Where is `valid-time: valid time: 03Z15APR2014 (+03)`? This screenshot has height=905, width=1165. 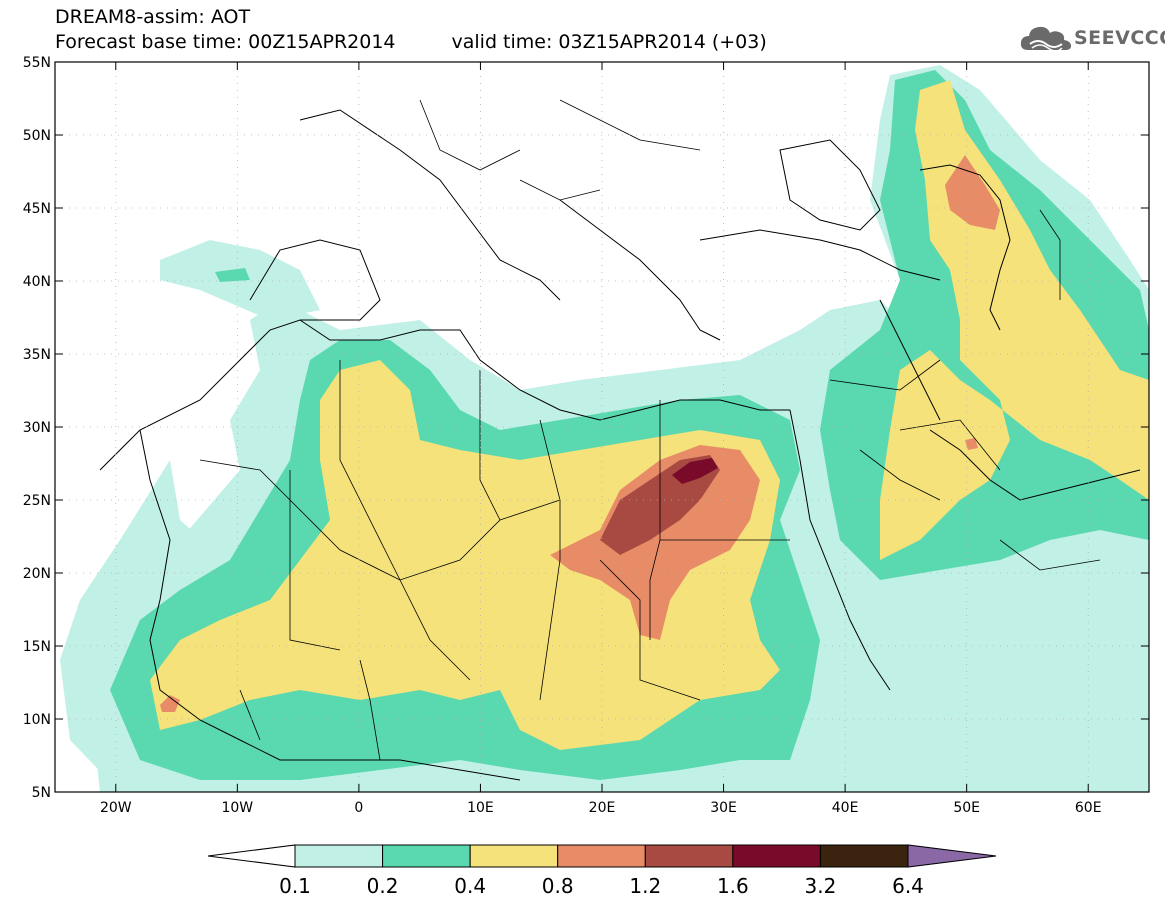
valid-time: valid time: 03Z15APR2014 (+03) is located at coordinates (609, 42).